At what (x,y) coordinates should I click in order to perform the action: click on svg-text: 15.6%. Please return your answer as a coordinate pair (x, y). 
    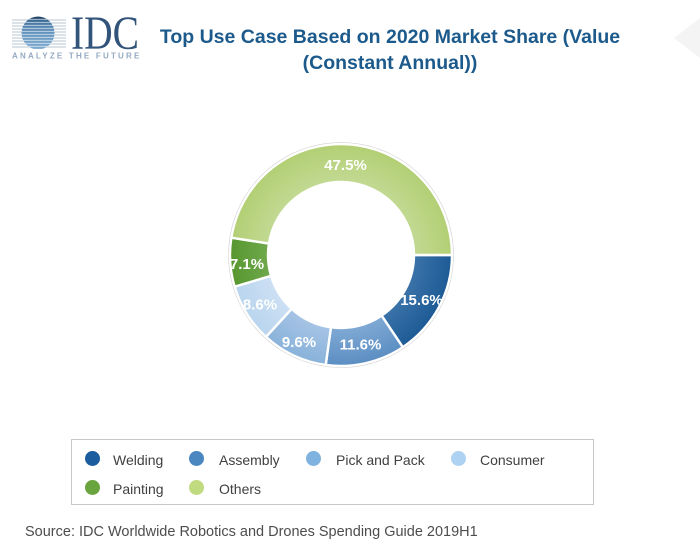
    Looking at the image, I should click on (421, 300).